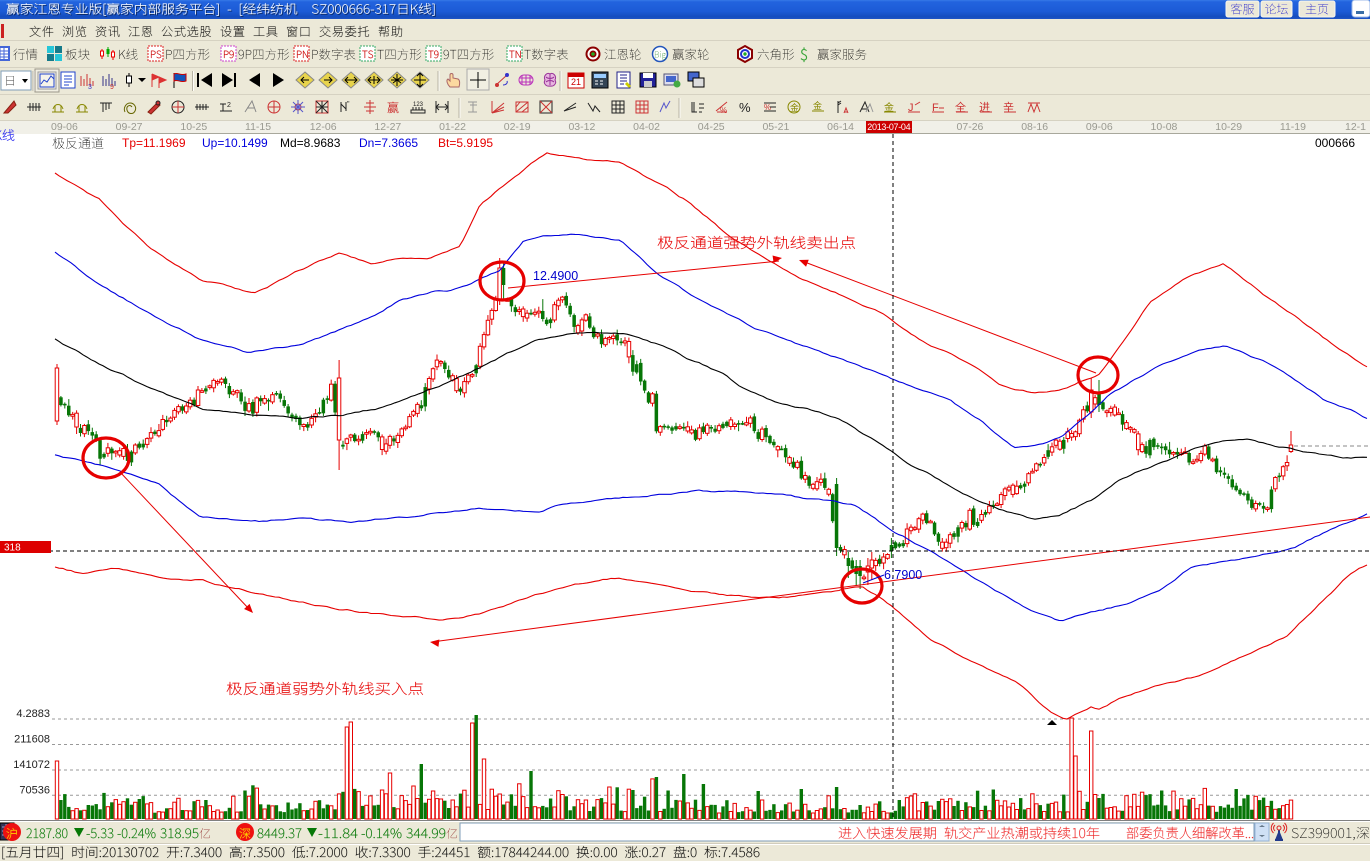 The width and height of the screenshot is (1370, 861). I want to click on svg-text: Tp=11.1969, so click(154, 143).